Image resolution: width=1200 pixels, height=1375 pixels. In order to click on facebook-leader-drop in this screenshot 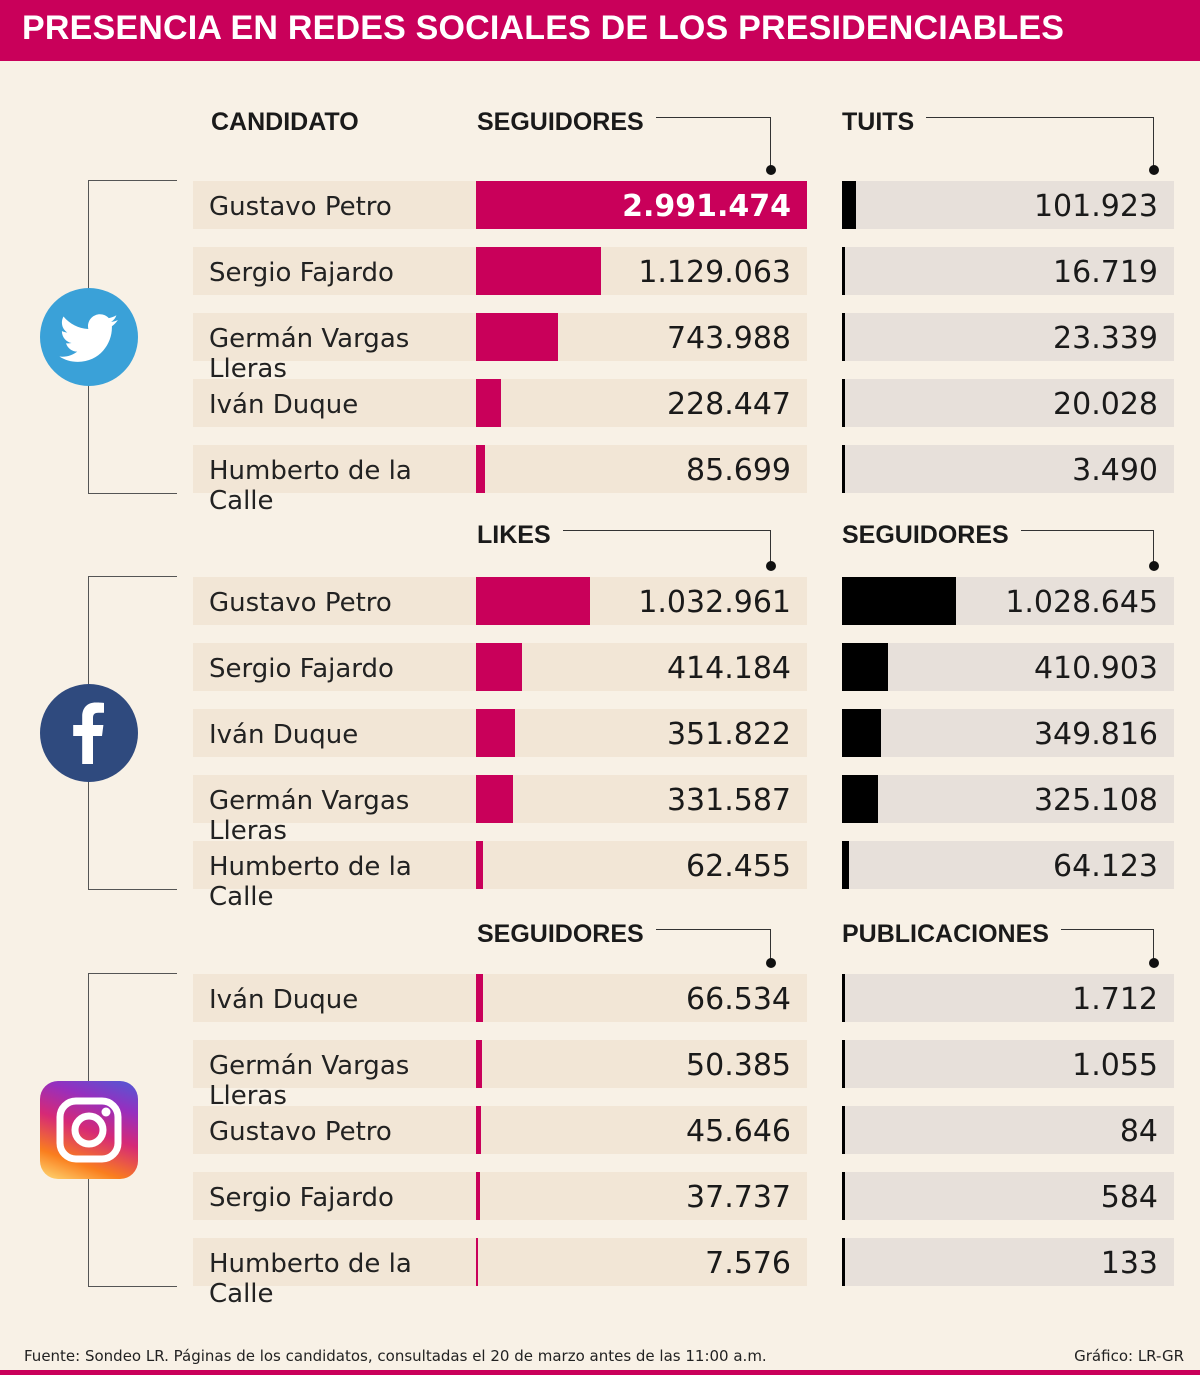, I will do `click(770, 547)`.